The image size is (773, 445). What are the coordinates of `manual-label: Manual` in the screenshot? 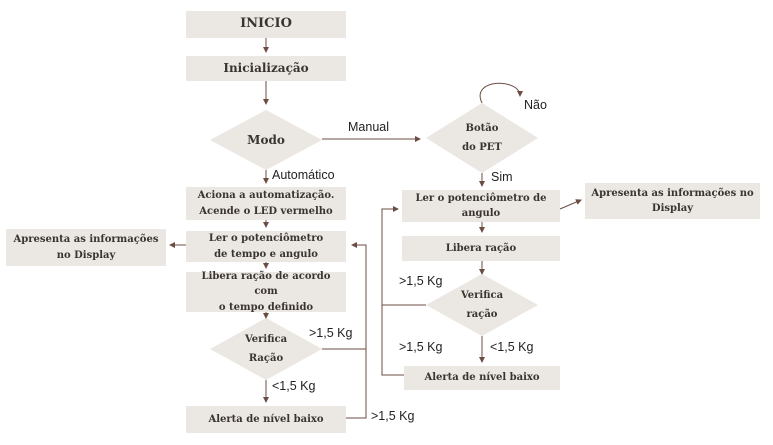 It's located at (368, 127).